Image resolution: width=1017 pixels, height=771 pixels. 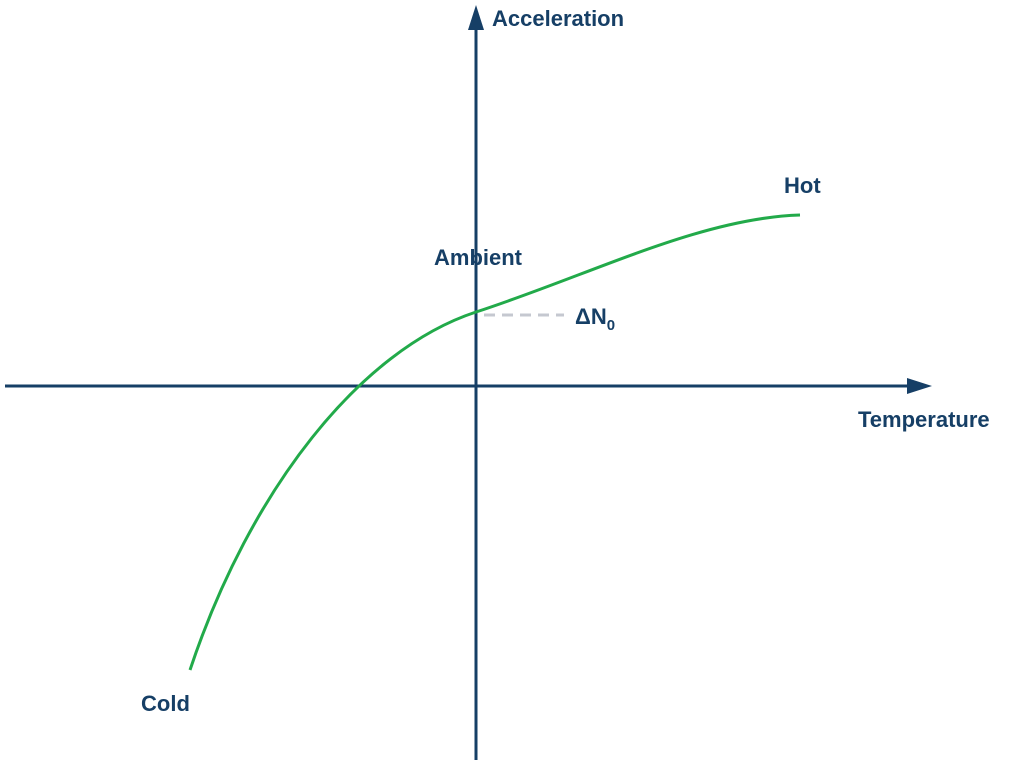 What do you see at coordinates (802, 185) in the screenshot?
I see `hot-label: Hot` at bounding box center [802, 185].